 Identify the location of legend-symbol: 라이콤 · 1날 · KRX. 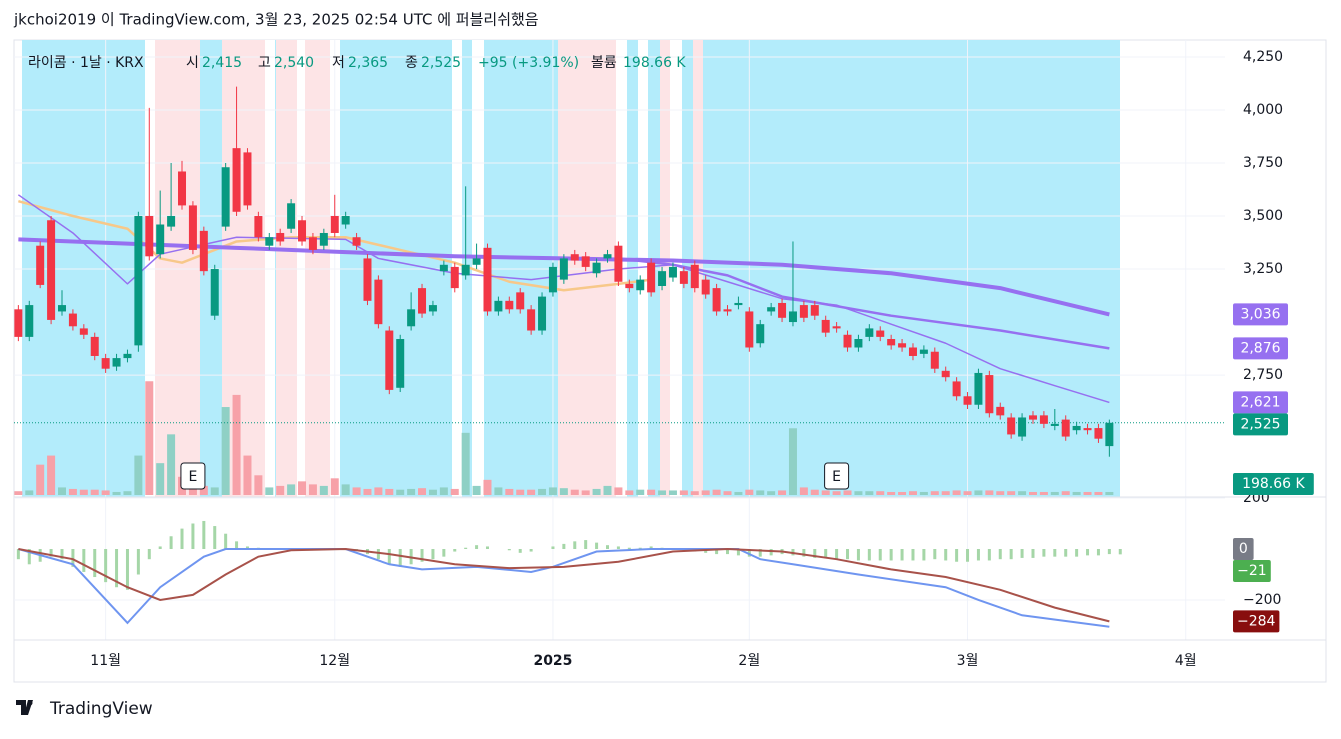
(86, 63).